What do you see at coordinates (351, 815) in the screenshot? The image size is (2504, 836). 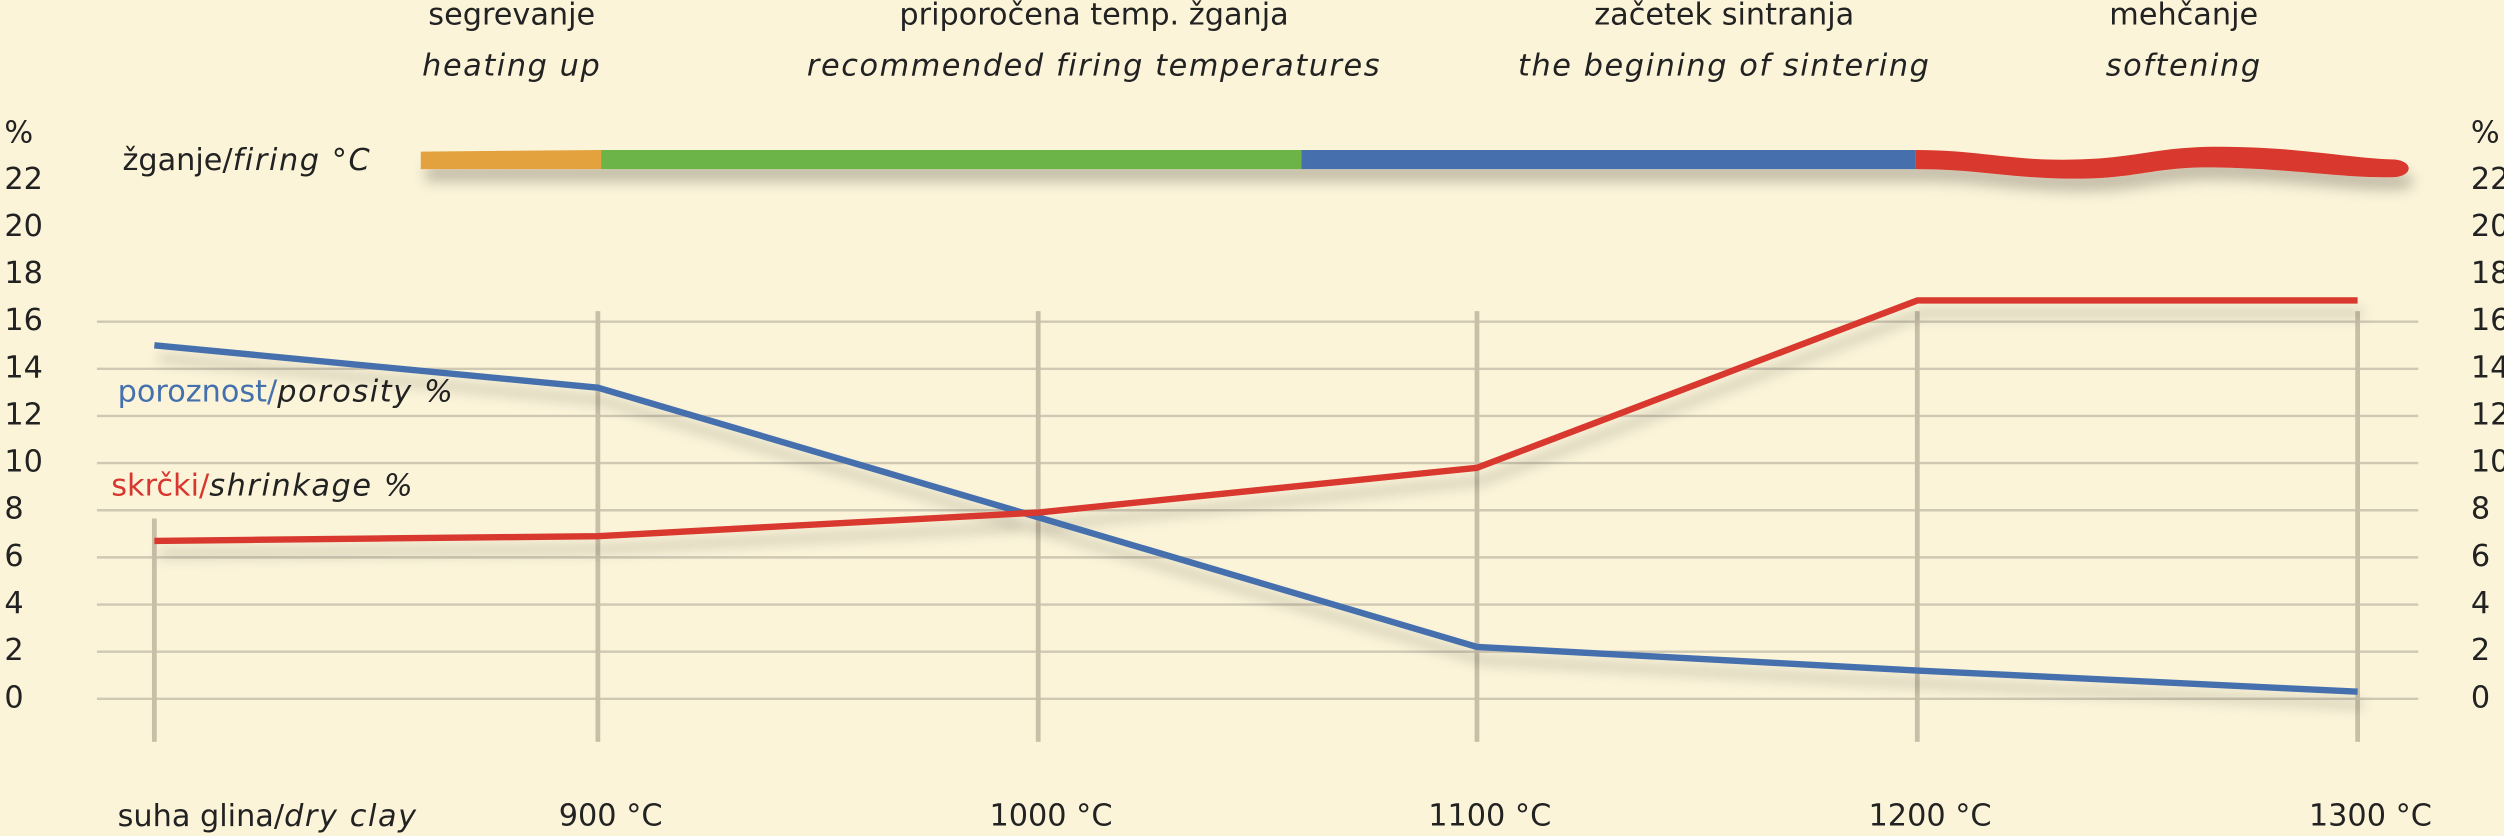 I see `label-part: dry clay` at bounding box center [351, 815].